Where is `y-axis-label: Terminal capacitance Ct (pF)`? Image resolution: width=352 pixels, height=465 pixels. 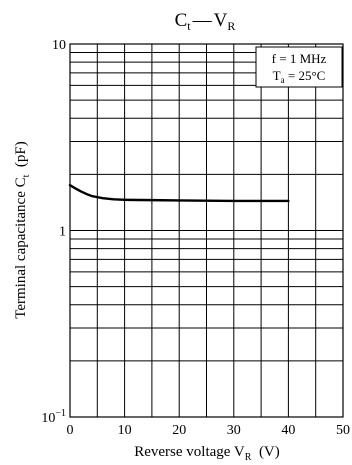
y-axis-label: Terminal capacitance Ct (pF) is located at coordinates (22, 230).